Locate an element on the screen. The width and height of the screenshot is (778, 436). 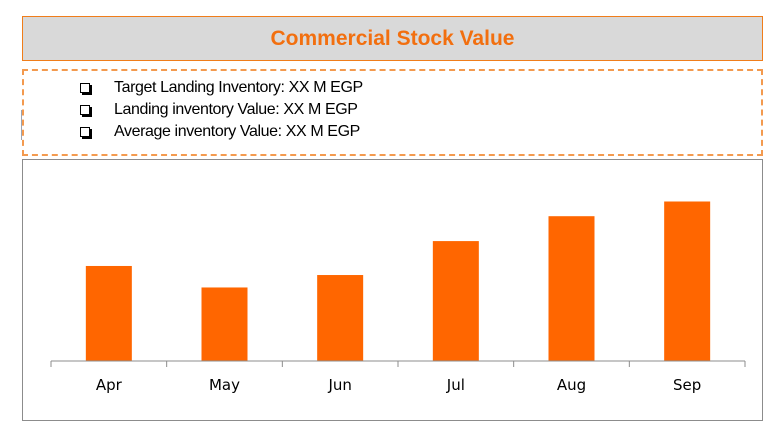
x-tick-label: Sep is located at coordinates (687, 385).